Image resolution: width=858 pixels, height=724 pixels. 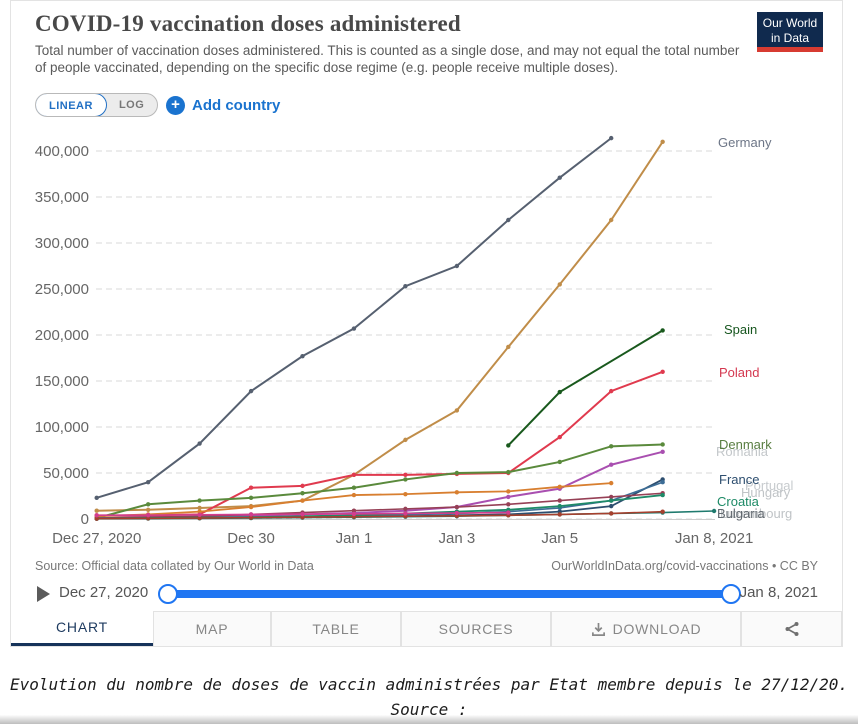 I want to click on country-label-hungary: Hungary, so click(x=766, y=492).